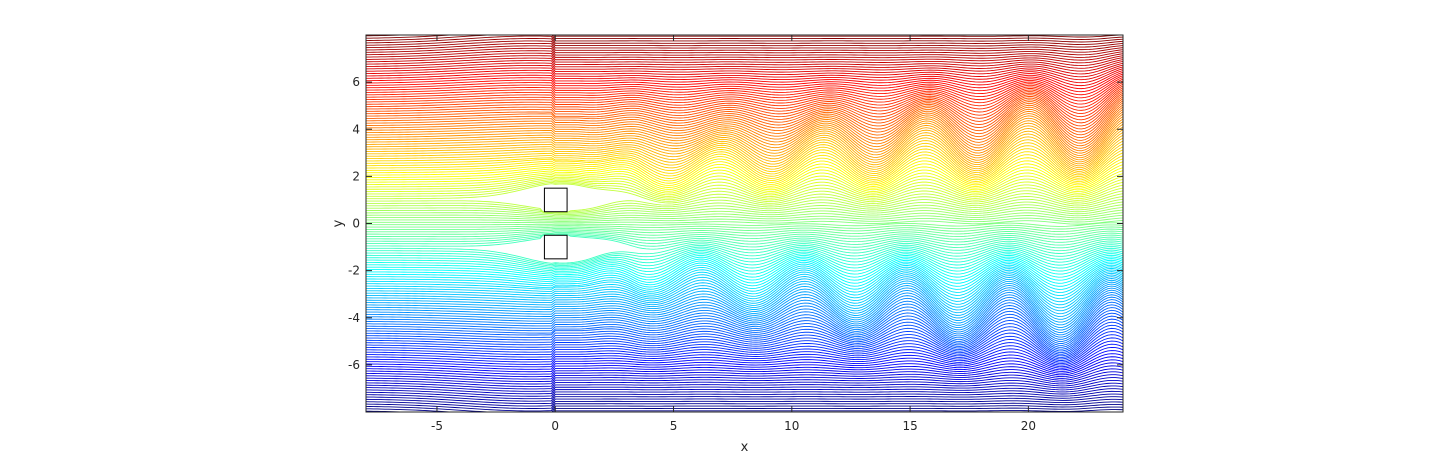 Image resolution: width=1440 pixels, height=464 pixels. I want to click on y-tick-label: -2, so click(354, 271).